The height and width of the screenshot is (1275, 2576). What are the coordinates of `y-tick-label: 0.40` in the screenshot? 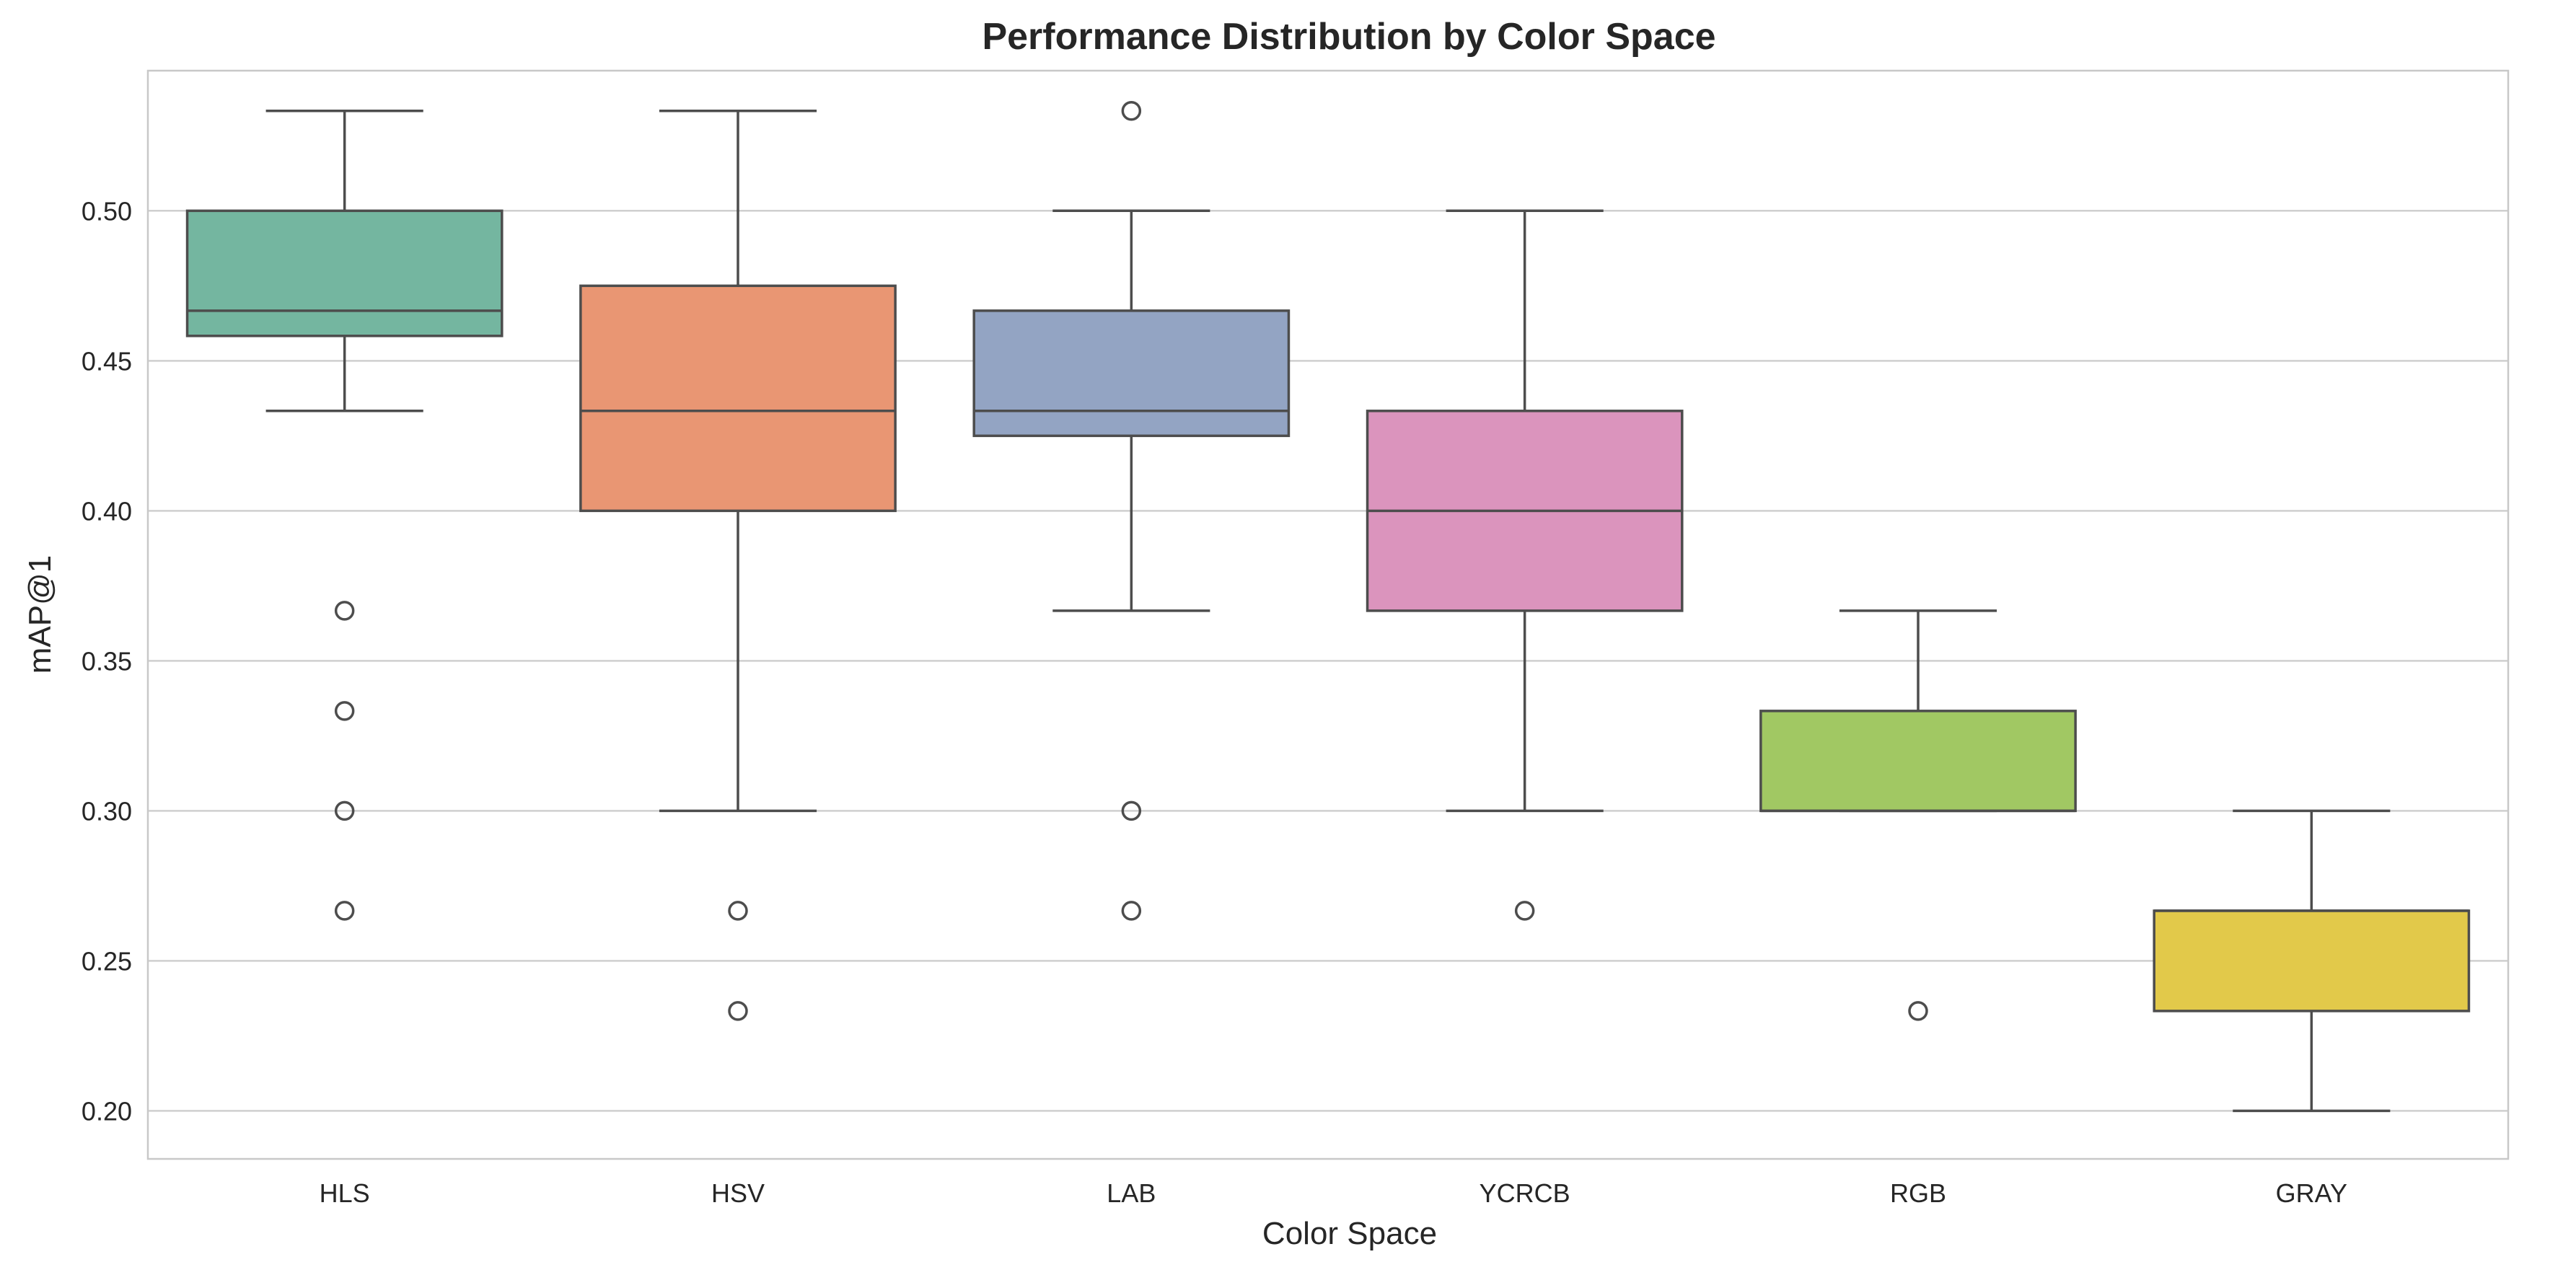 It's located at (107, 511).